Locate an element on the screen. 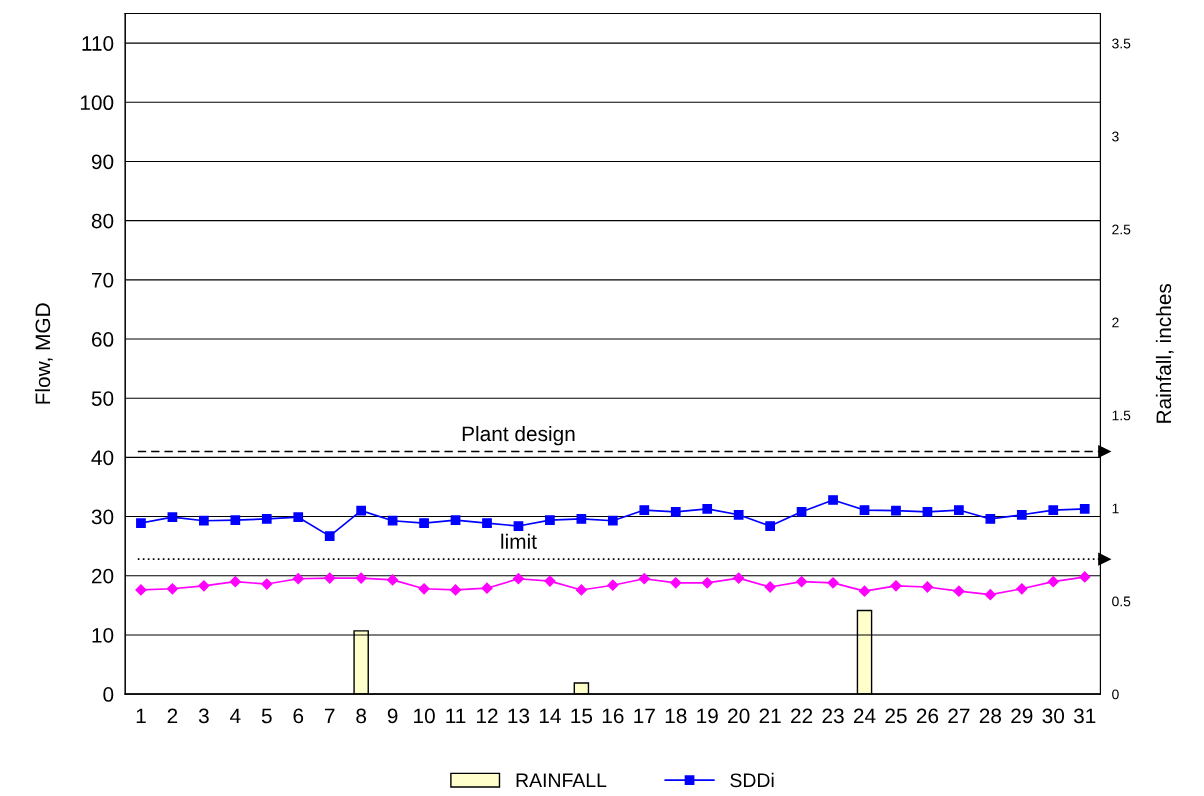  x-tick-label: 6 is located at coordinates (298, 716).